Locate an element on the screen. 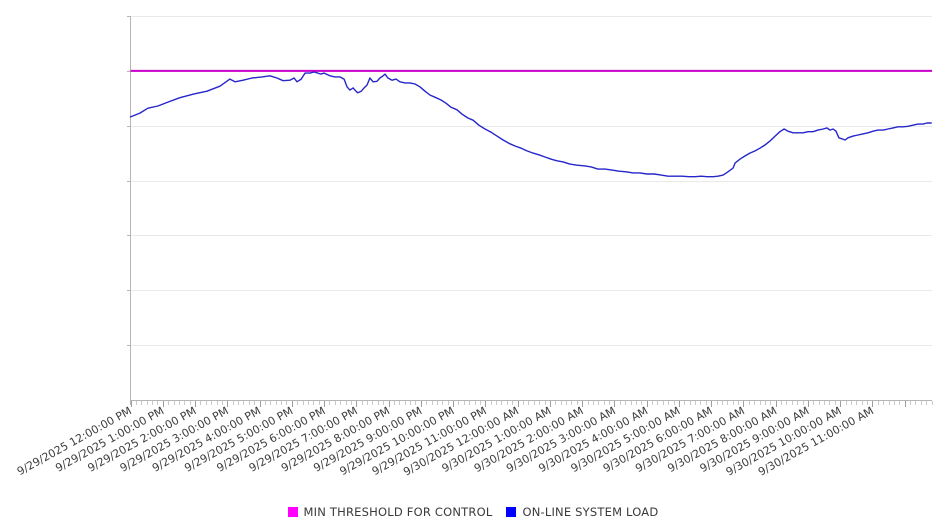  legend-label-system-load: ON-LINE SYSTEM LOAD is located at coordinates (590, 512).